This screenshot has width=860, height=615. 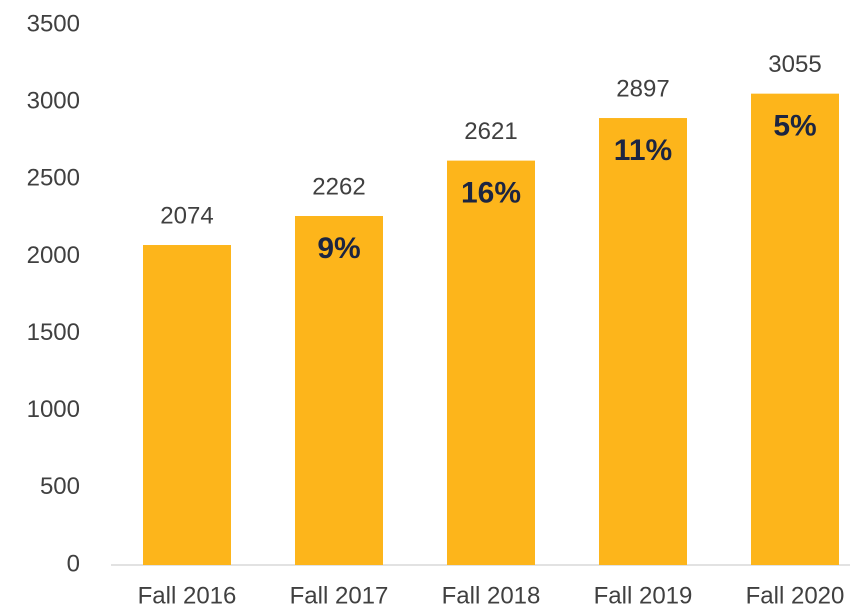 I want to click on y-tick-label: 1000, so click(x=53, y=409).